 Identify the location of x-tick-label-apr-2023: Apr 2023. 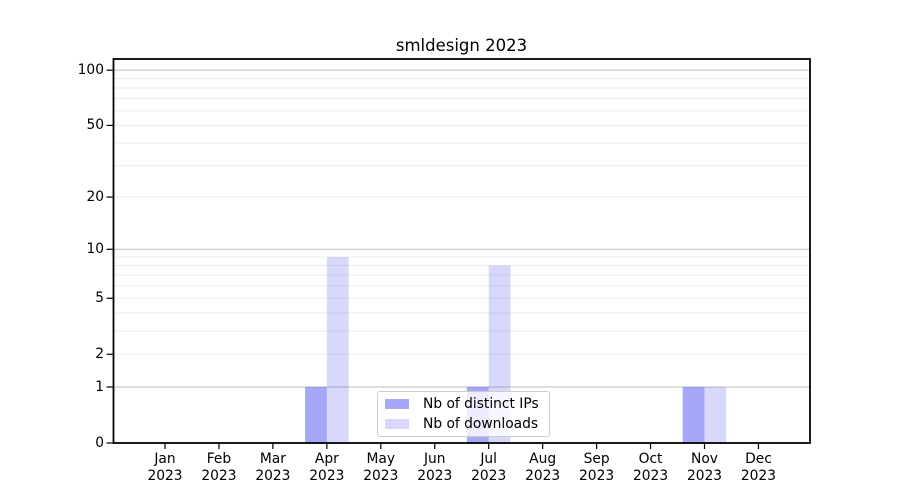
(327, 467).